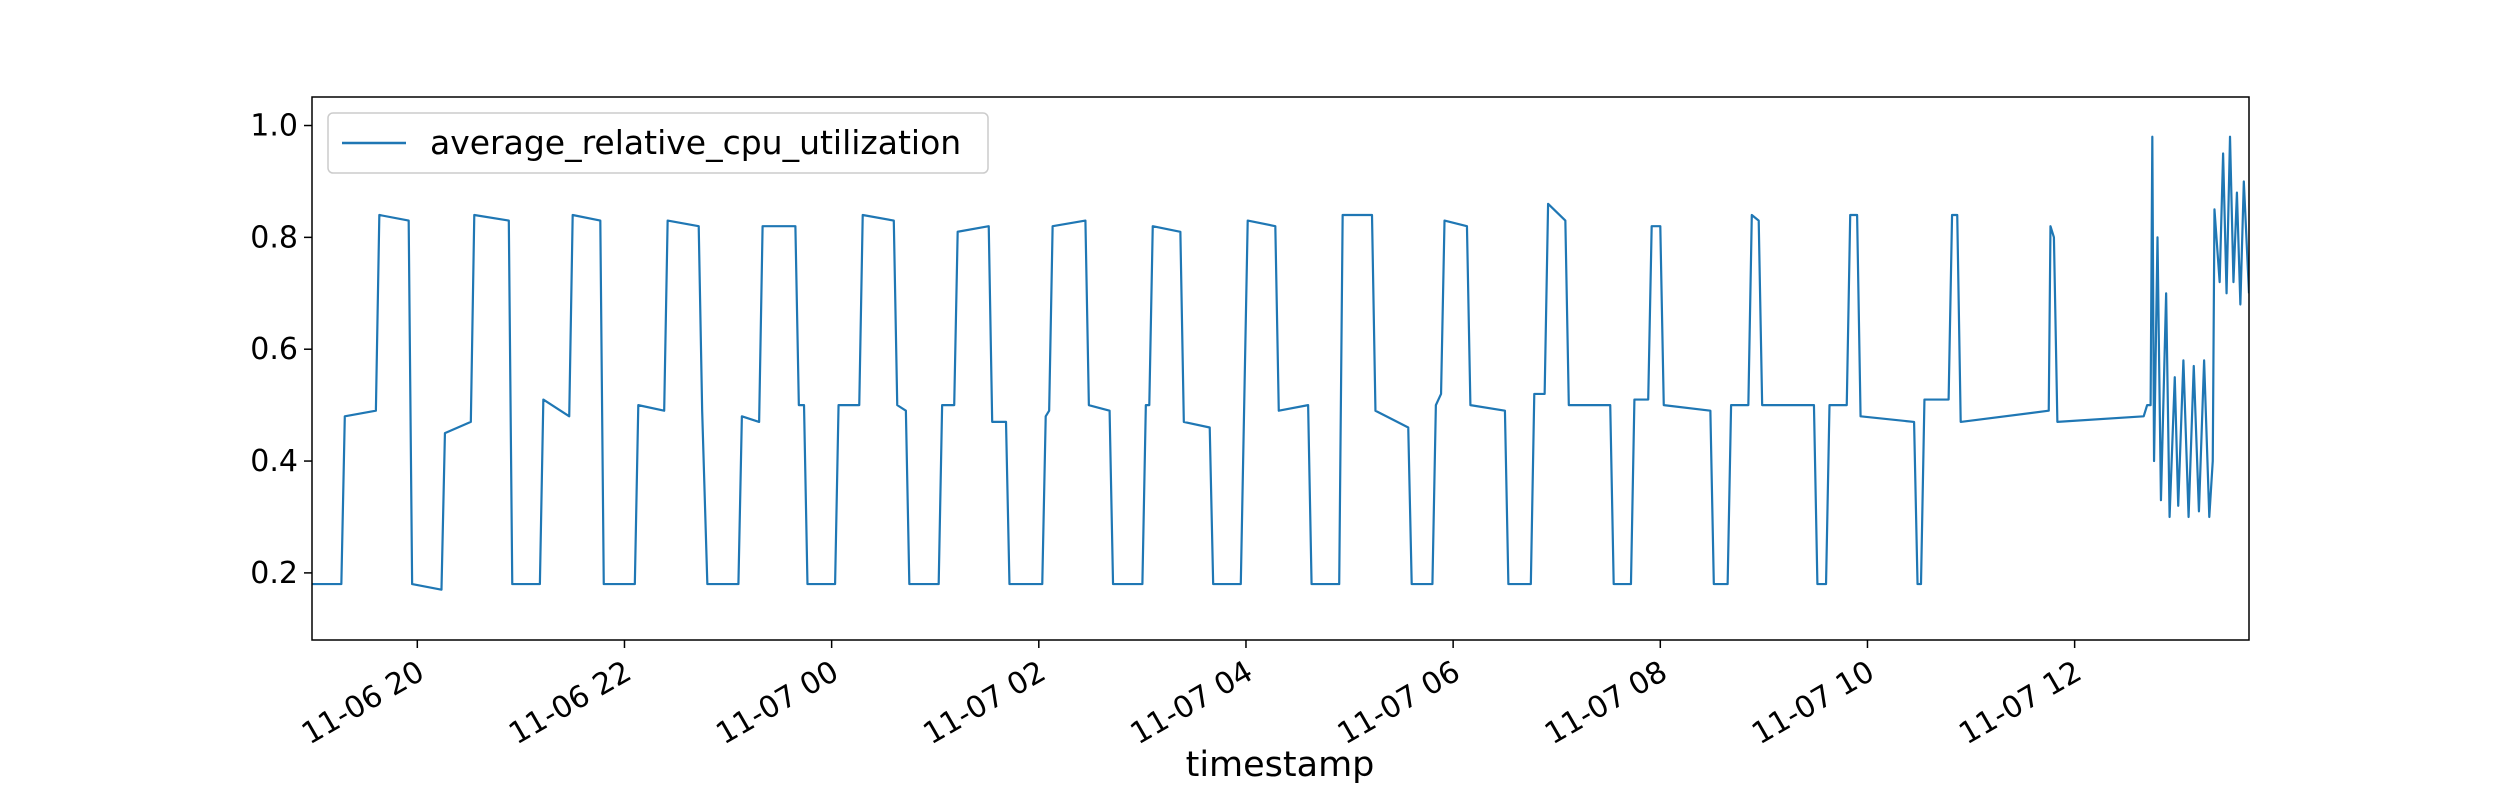  Describe the element at coordinates (1606, 703) in the screenshot. I see `x-tick-label: 11-07 08` at that location.